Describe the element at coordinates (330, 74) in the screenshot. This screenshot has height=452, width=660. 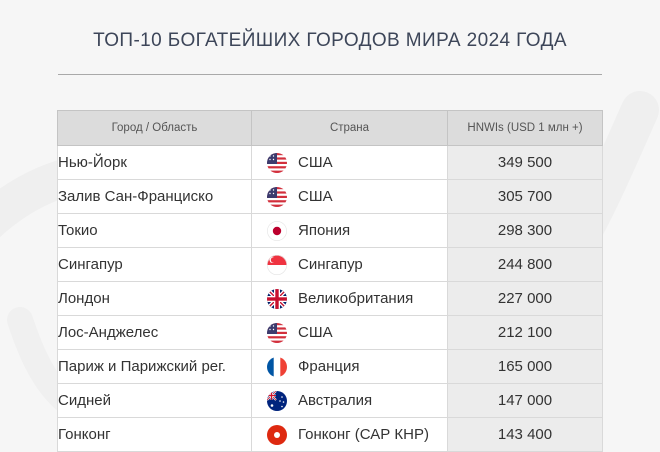
I see `title-divider` at that location.